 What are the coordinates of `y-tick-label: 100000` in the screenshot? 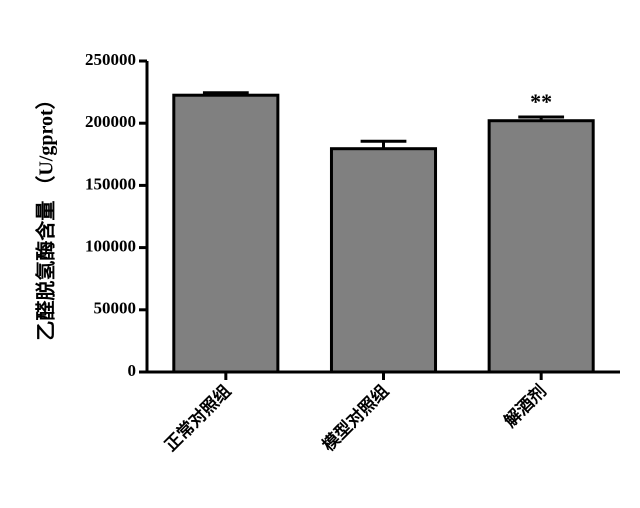 It's located at (110, 246).